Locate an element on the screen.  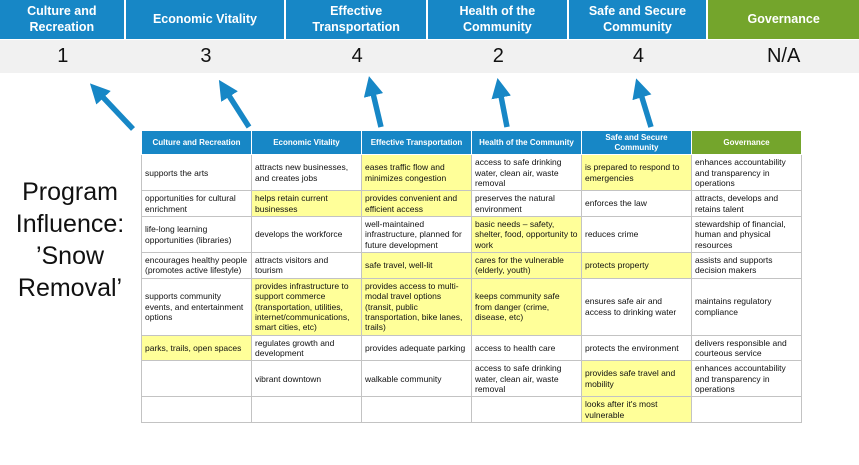
matrix-header-effective-transportation: Effective Transportation is located at coordinates (416, 142).